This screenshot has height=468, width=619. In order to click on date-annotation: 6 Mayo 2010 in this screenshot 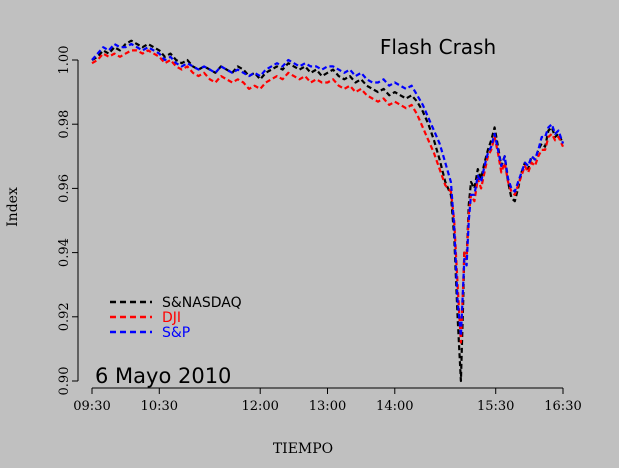, I will do `click(163, 376)`.